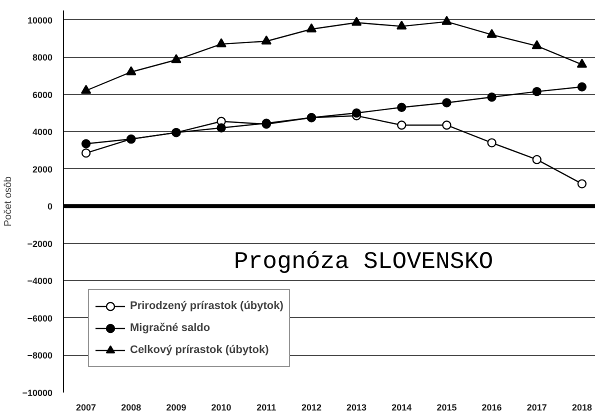 Image resolution: width=595 pixels, height=413 pixels. What do you see at coordinates (356, 407) in the screenshot?
I see `x-tick-label: 2013` at bounding box center [356, 407].